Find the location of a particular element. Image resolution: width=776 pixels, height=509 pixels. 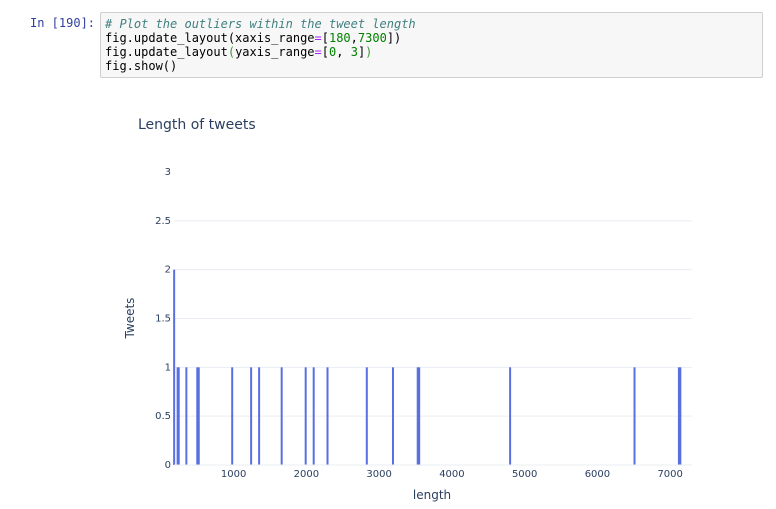

y-tick-label: 0.5 is located at coordinates (163, 416).